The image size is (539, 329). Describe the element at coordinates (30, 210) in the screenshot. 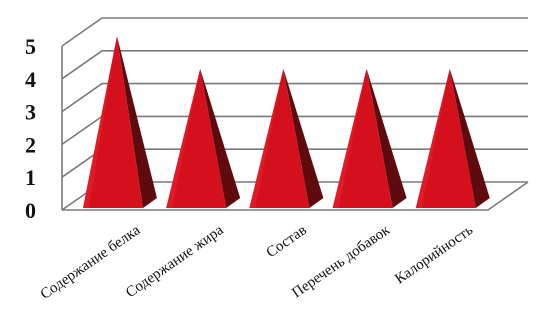

I see `y-tick-label-0: 0` at that location.